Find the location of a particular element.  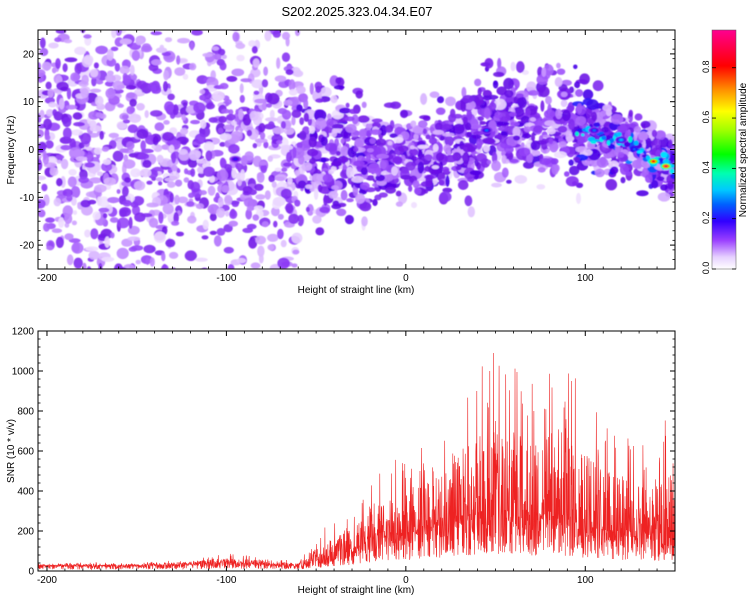

colorbar-label: Normalized spectral amplitude is located at coordinates (743, 149).